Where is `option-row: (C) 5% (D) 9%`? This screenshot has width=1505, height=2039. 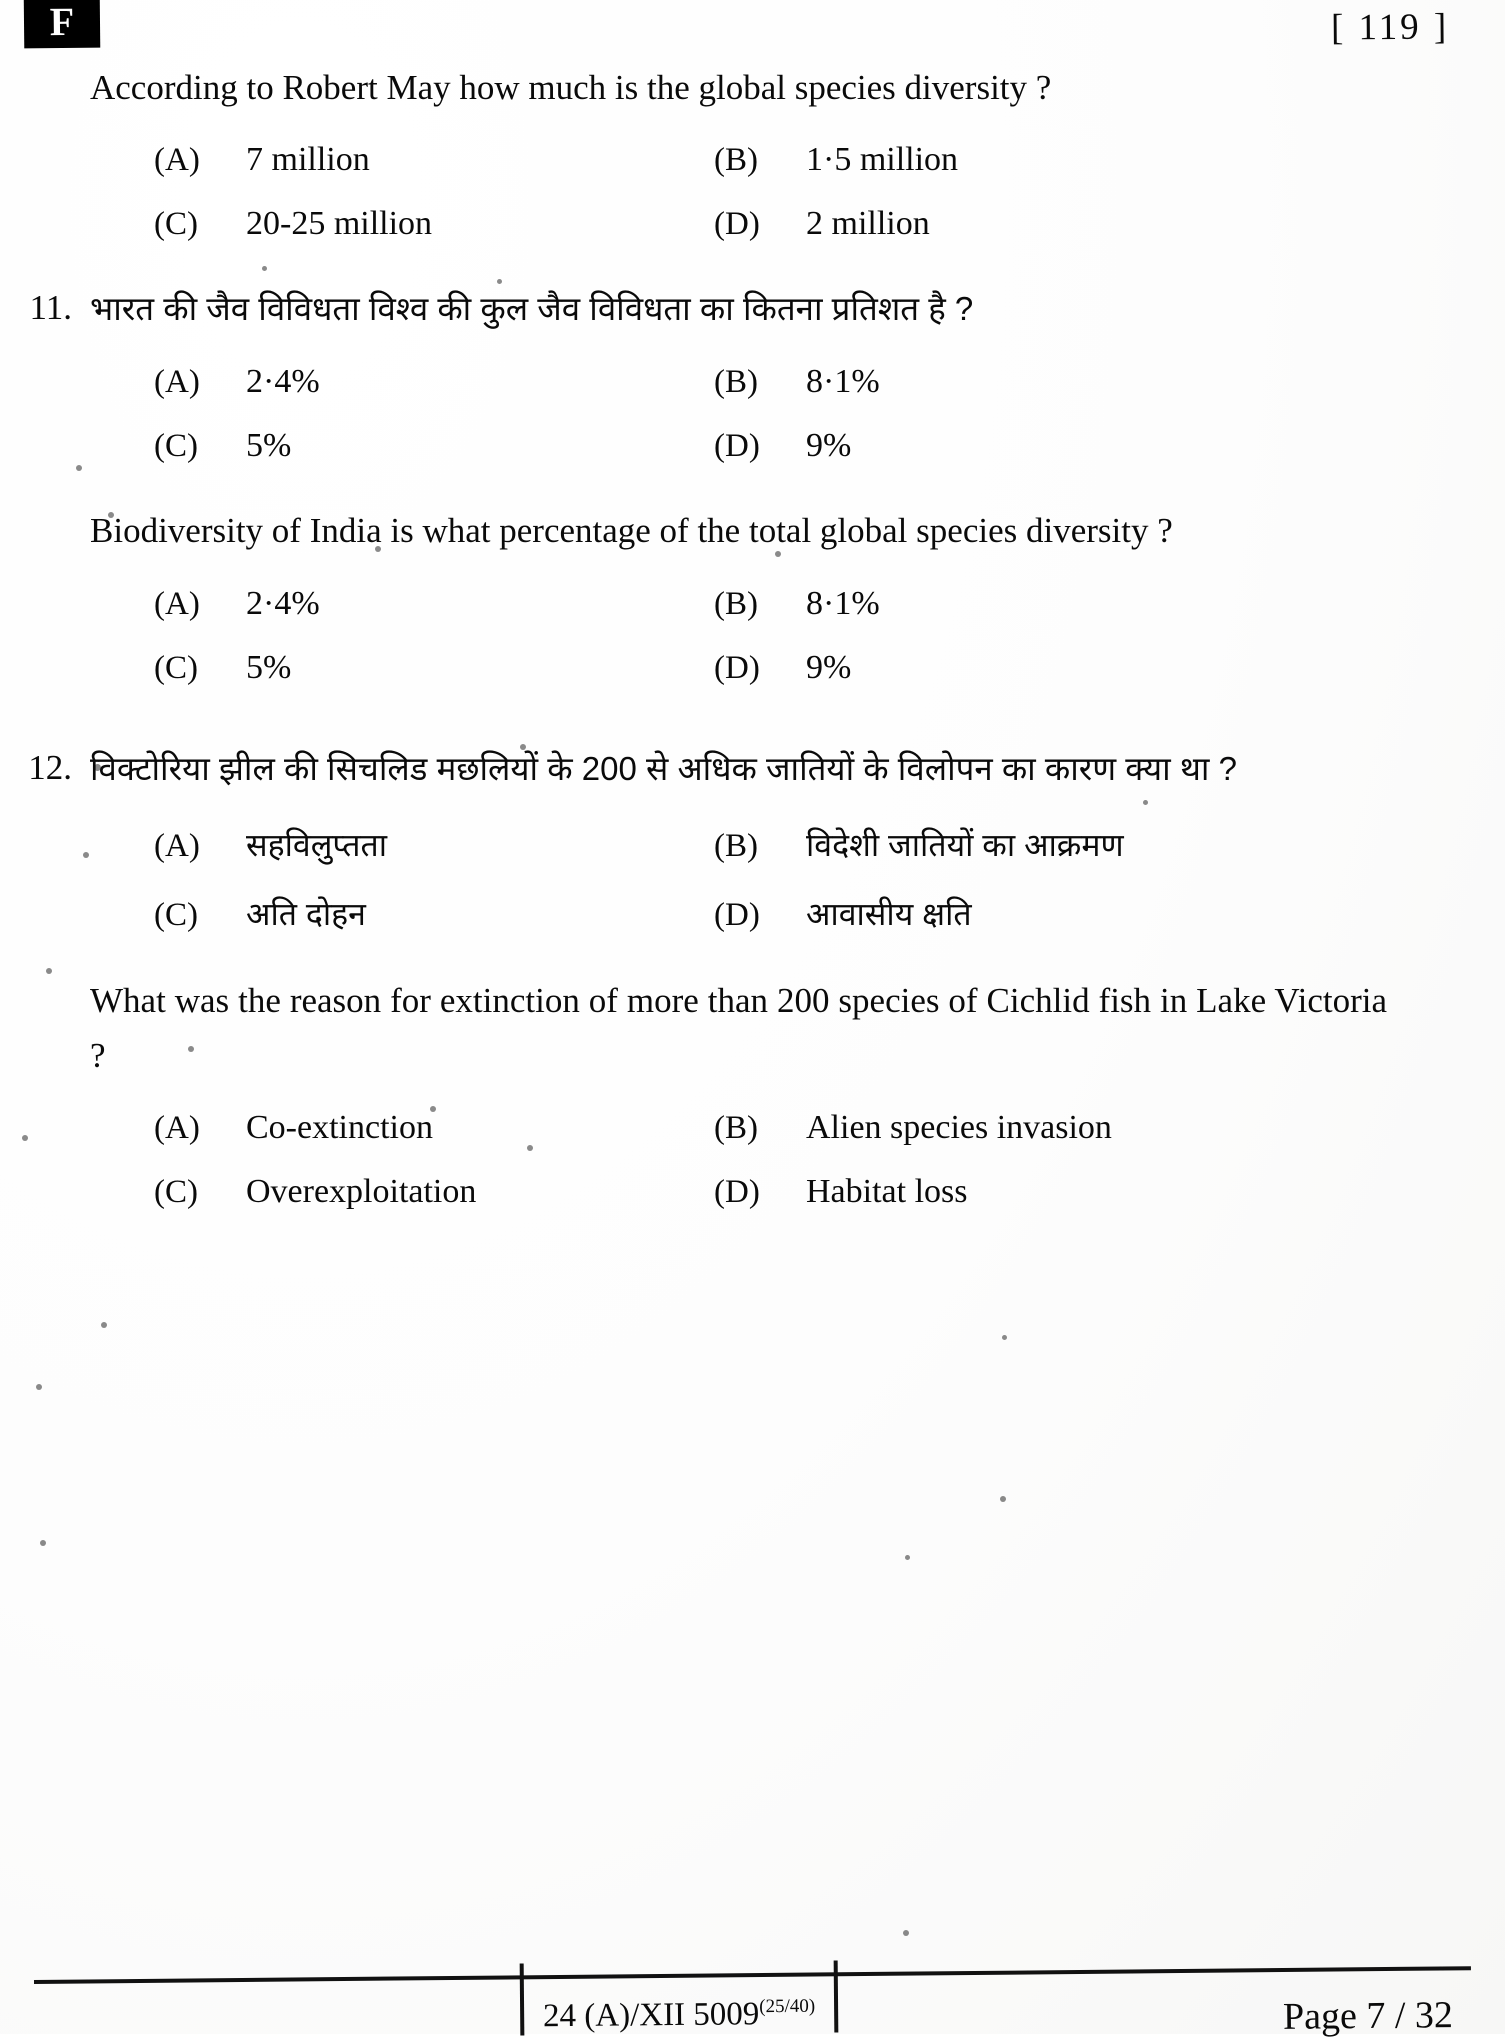 option-row: (C) 5% (D) 9% is located at coordinates (764, 668).